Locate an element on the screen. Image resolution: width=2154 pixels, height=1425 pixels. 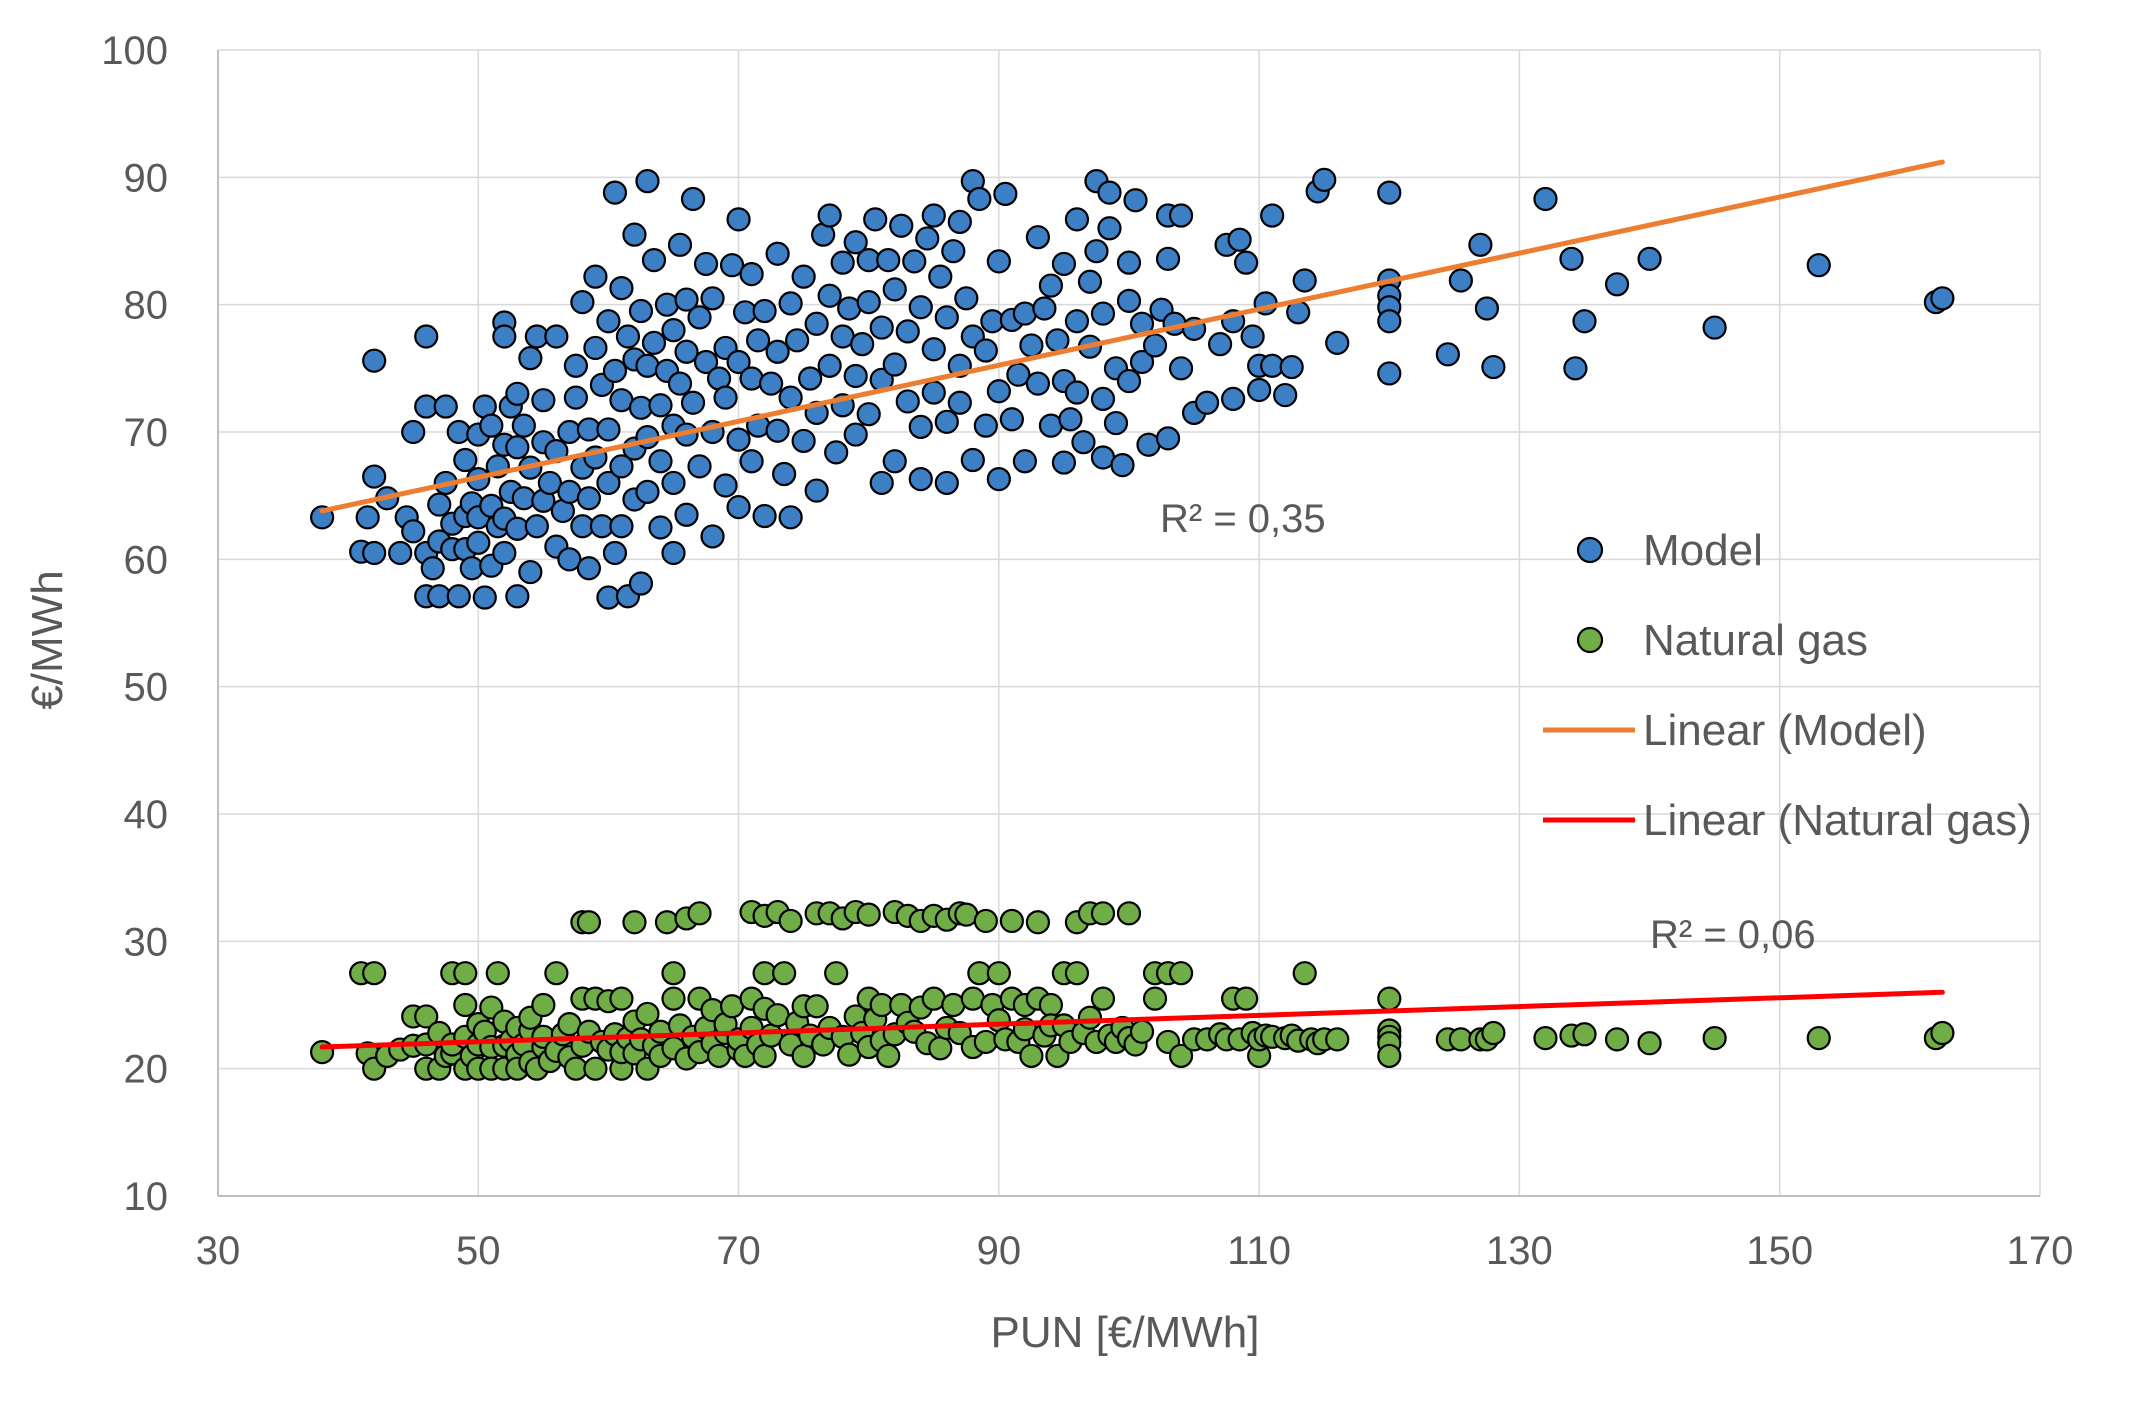
r2-label-model: R² = 0,35 is located at coordinates (1243, 519).